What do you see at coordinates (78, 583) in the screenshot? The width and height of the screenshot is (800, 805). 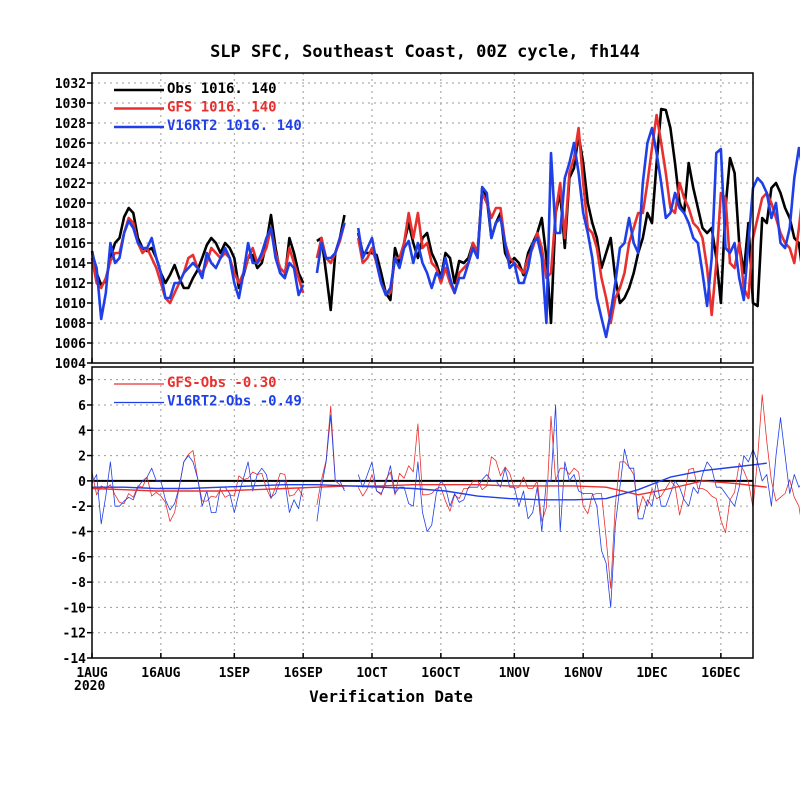 I see `bottom-ytick-label: -8` at bounding box center [78, 583].